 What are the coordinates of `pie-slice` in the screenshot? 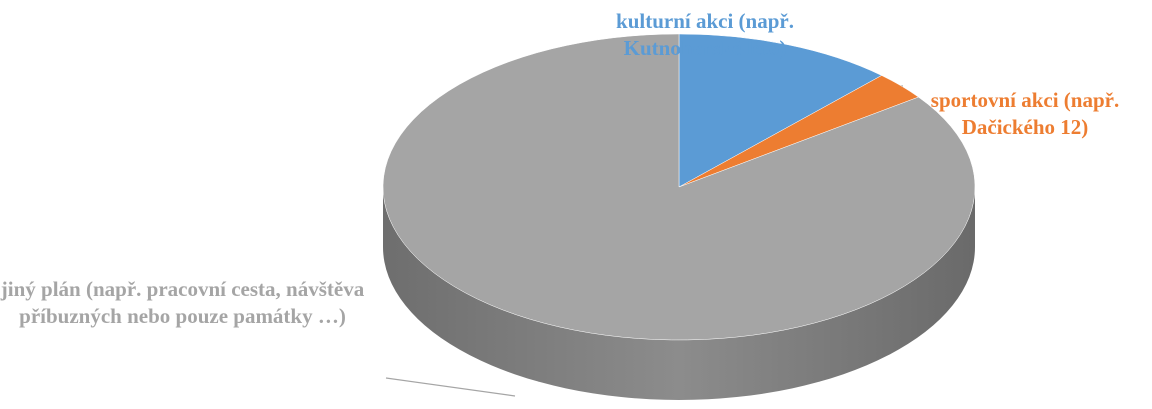 It's located at (780, 110).